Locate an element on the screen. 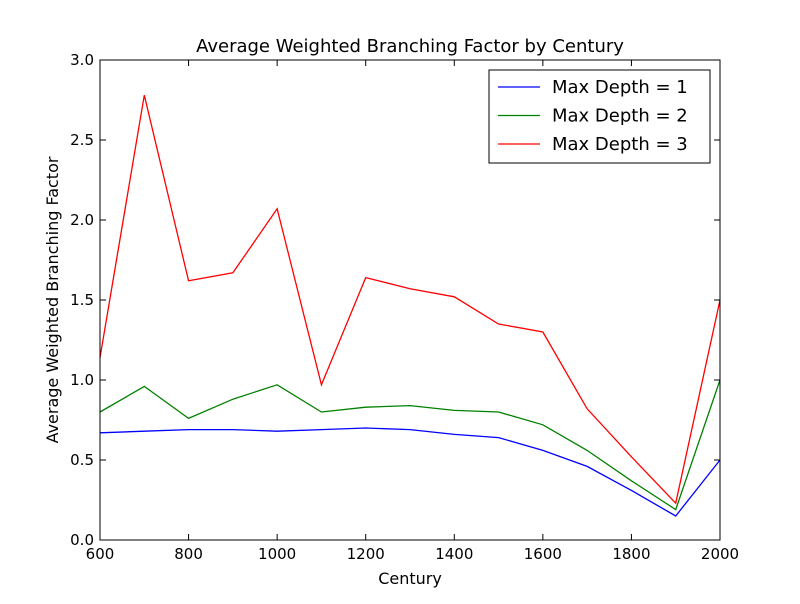 The height and width of the screenshot is (604, 800). x-tick-label: 1400 is located at coordinates (454, 554).